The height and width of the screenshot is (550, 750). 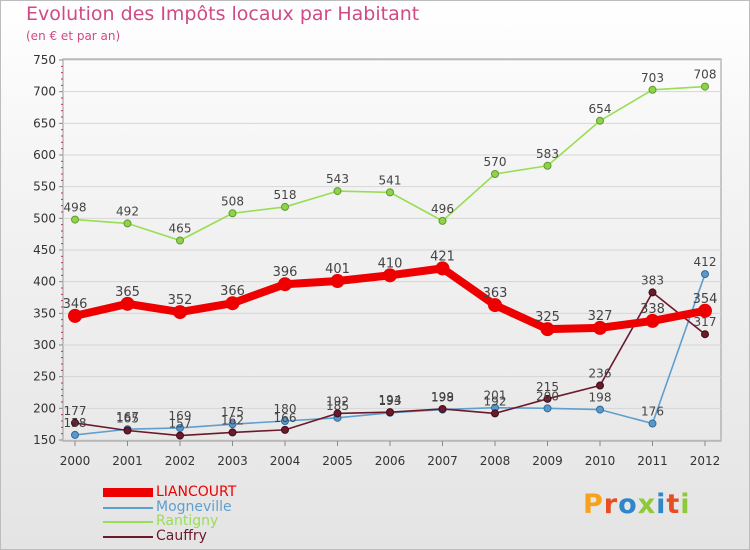 What do you see at coordinates (232, 424) in the screenshot?
I see `point-mogneville-2003` at bounding box center [232, 424].